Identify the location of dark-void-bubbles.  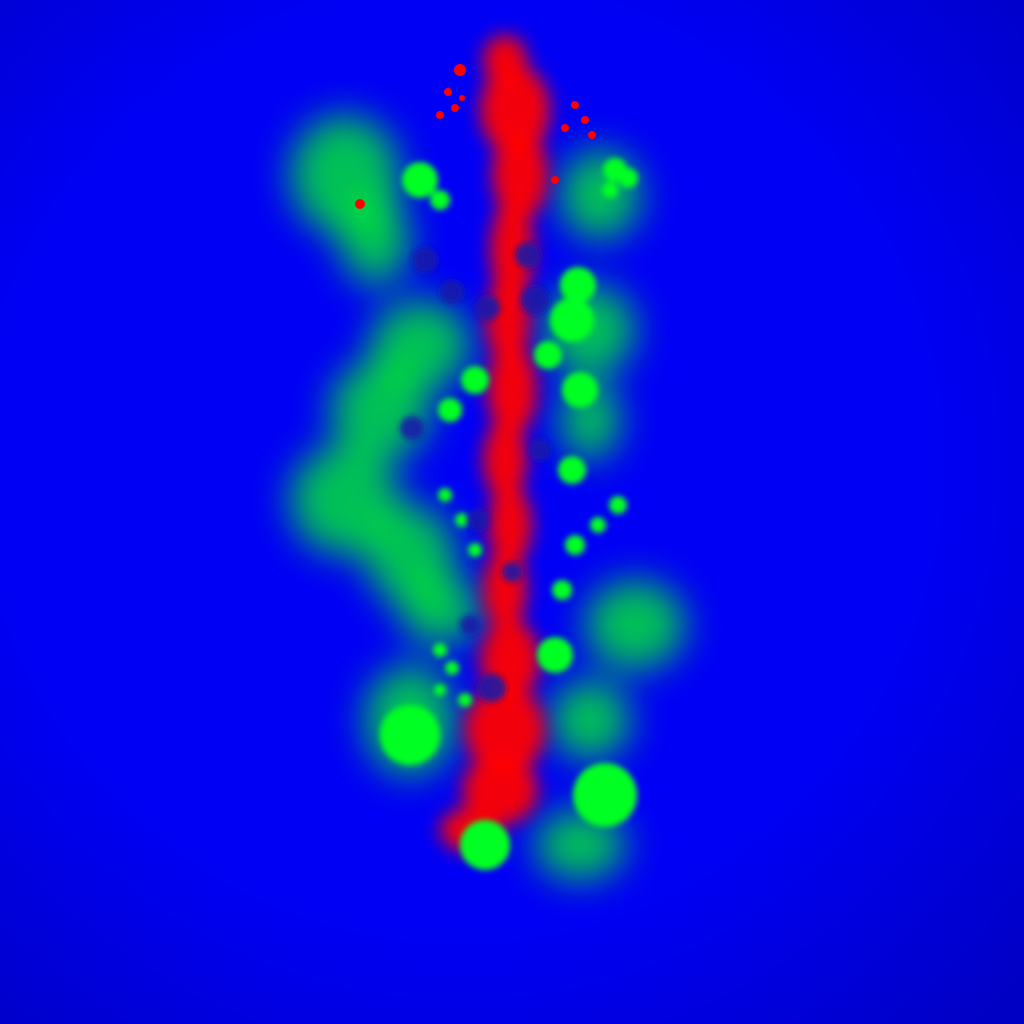
(475, 472).